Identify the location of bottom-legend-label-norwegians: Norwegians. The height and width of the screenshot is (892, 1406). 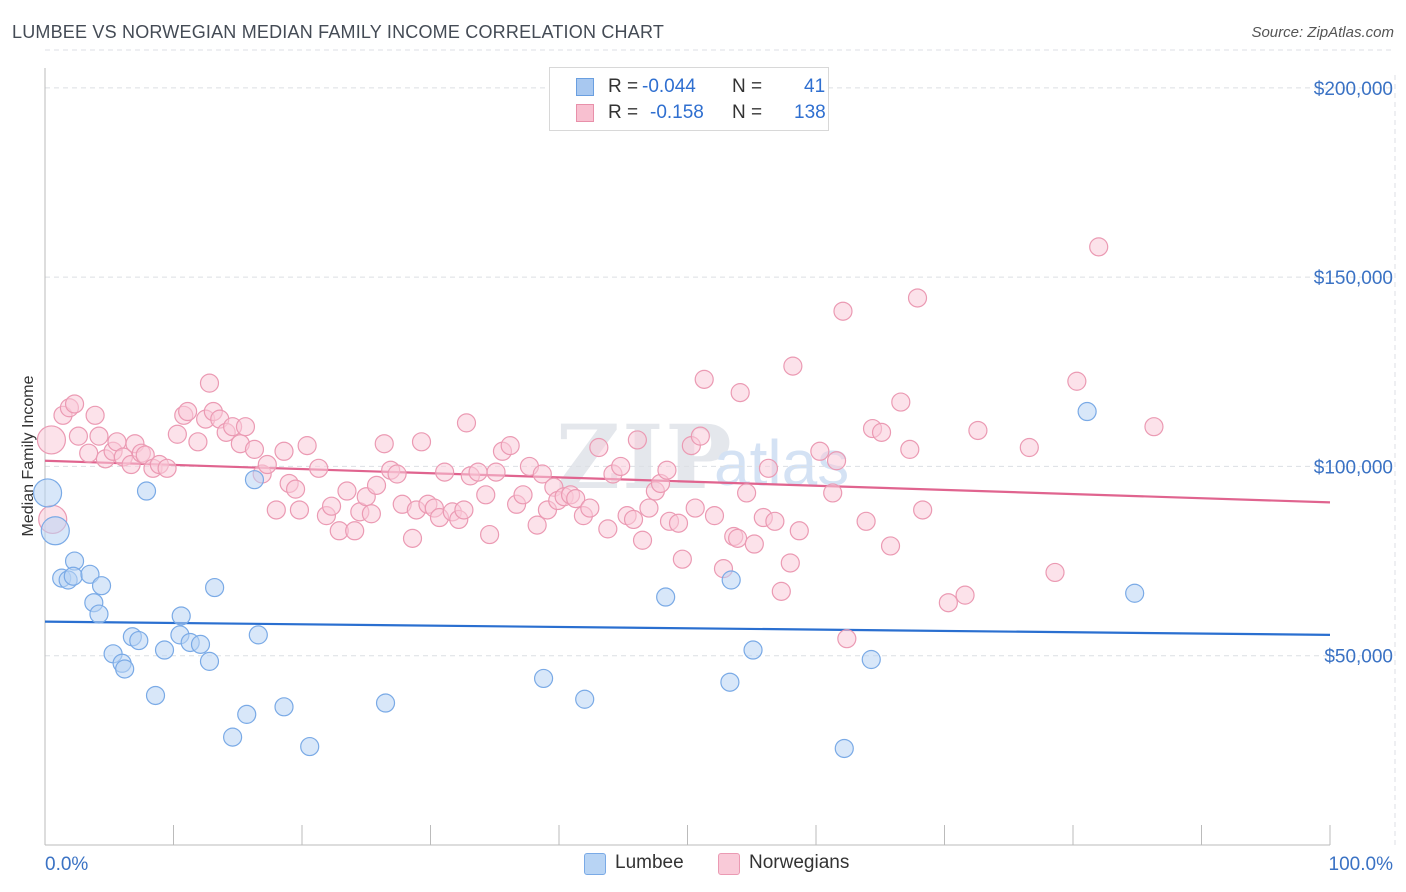
(799, 862).